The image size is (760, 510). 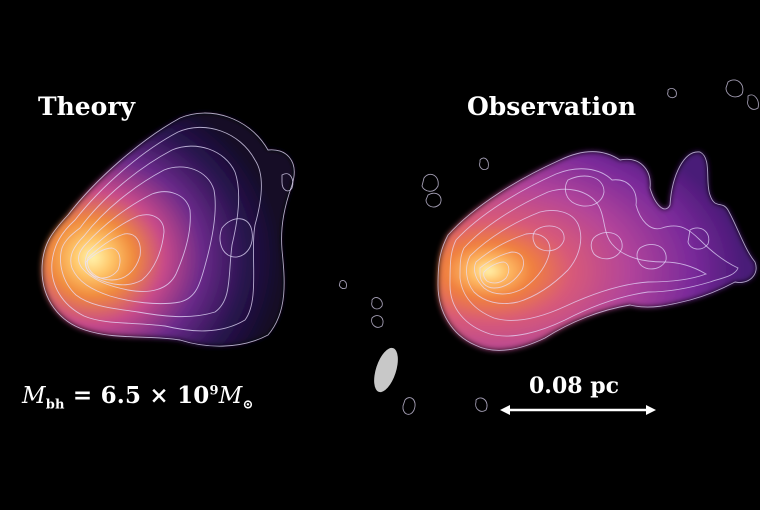 I want to click on mass-subscript: bh, so click(x=55, y=405).